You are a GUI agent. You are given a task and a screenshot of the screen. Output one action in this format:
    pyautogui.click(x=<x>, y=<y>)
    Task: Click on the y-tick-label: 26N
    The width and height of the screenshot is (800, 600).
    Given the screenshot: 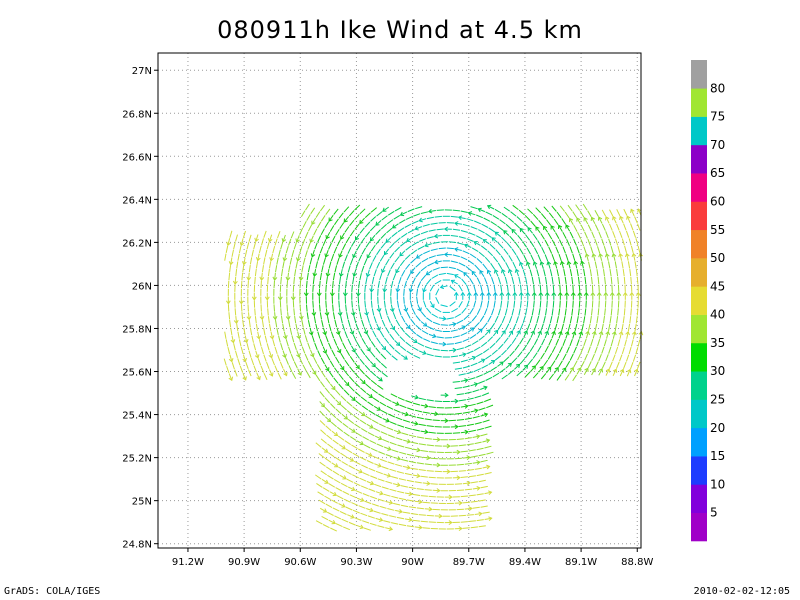 What is the action you would take?
    pyautogui.click(x=142, y=286)
    